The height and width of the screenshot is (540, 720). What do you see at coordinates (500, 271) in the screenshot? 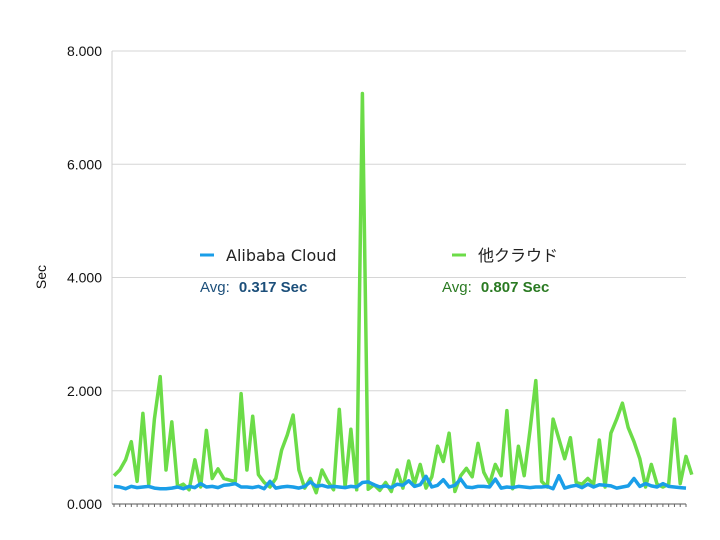
I see `legend-item-other-cloud: 他クラウド Avg: 0.807 Sec` at bounding box center [500, 271].